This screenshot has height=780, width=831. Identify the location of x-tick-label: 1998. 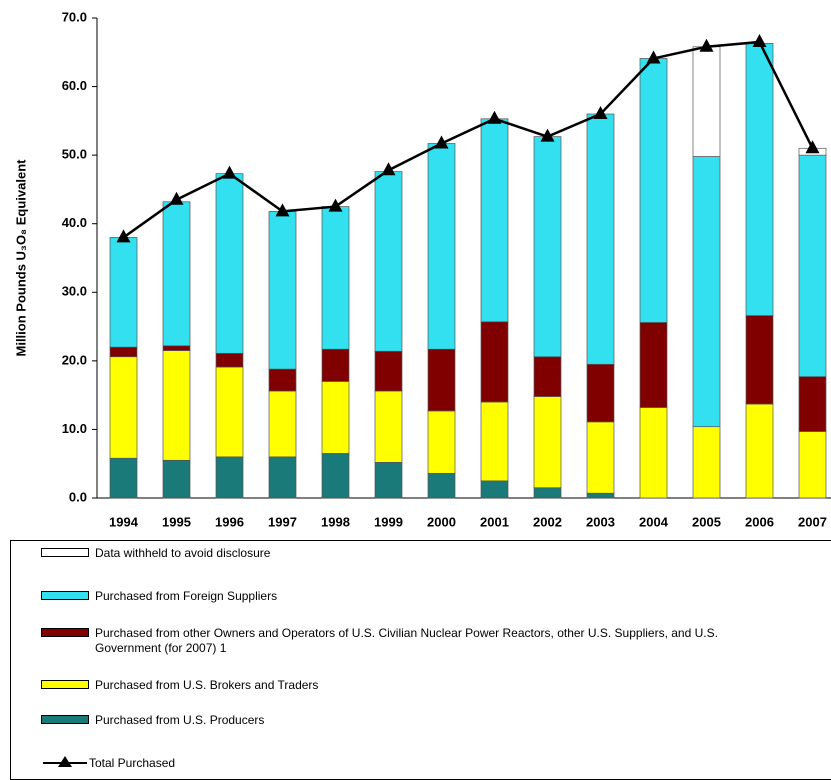
(335, 521).